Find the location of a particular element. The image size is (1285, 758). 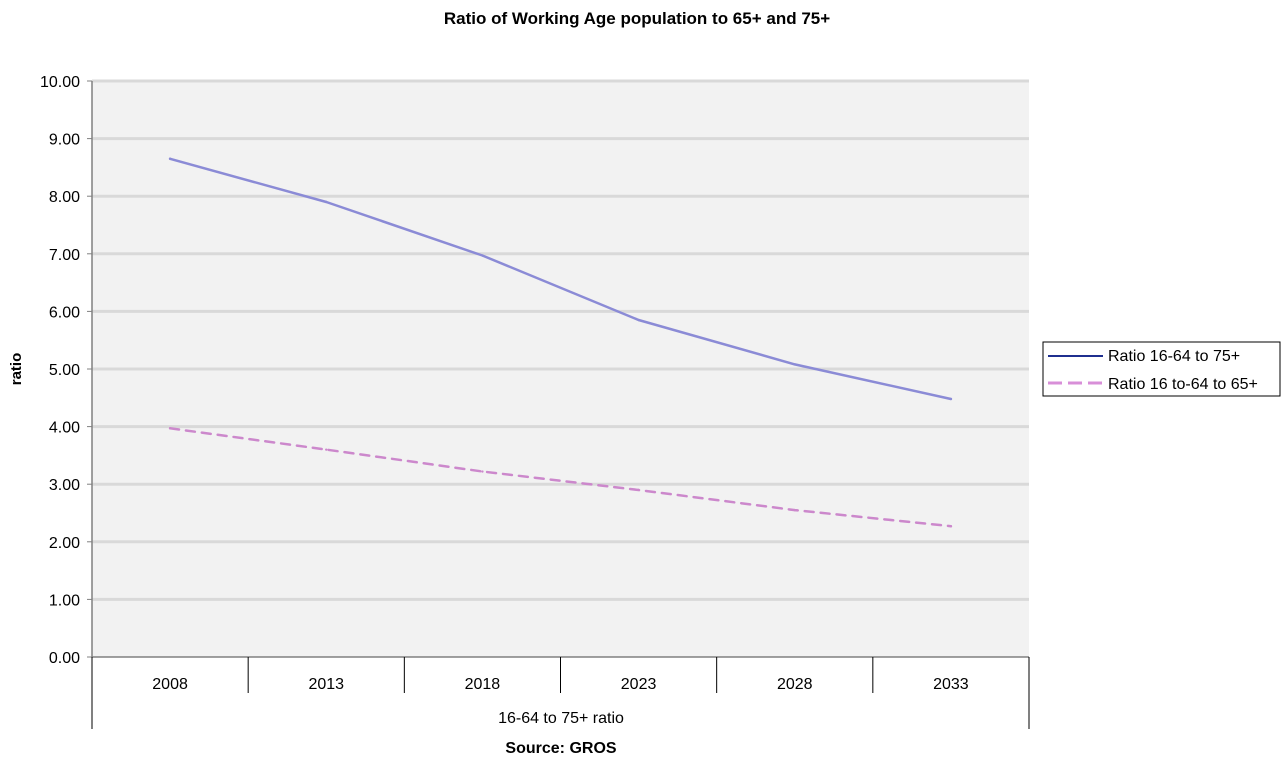

y-axis-label: ratio is located at coordinates (16, 369).